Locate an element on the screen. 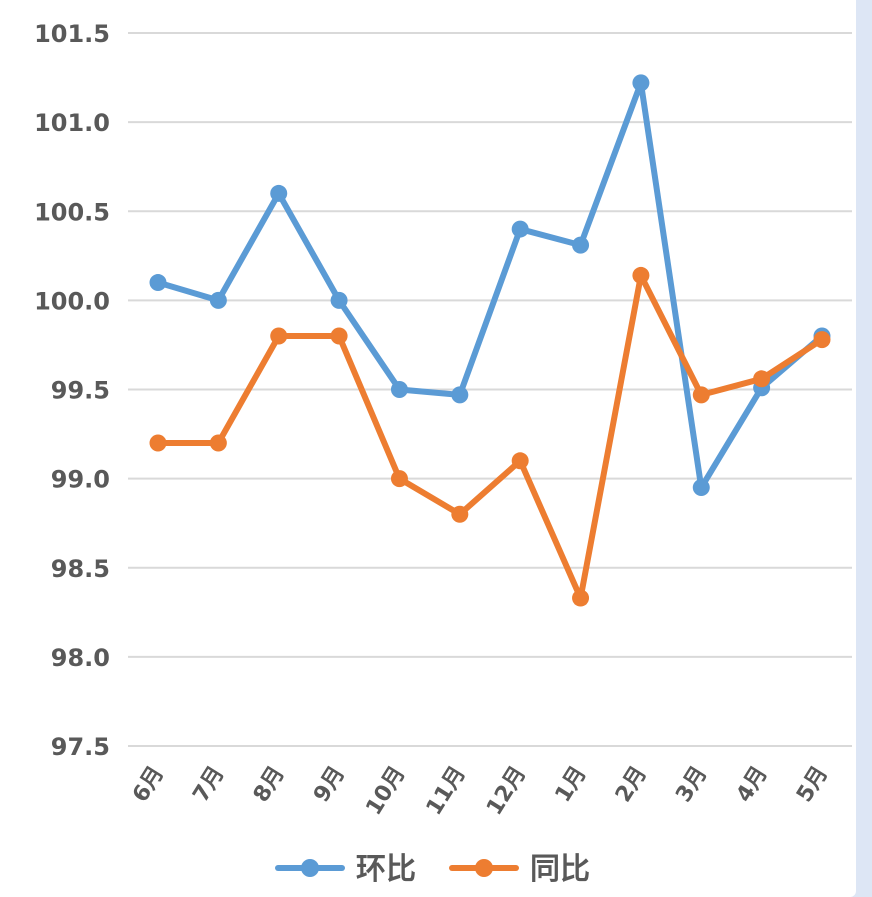 The width and height of the screenshot is (872, 897). legend-label: 同比 is located at coordinates (560, 869).